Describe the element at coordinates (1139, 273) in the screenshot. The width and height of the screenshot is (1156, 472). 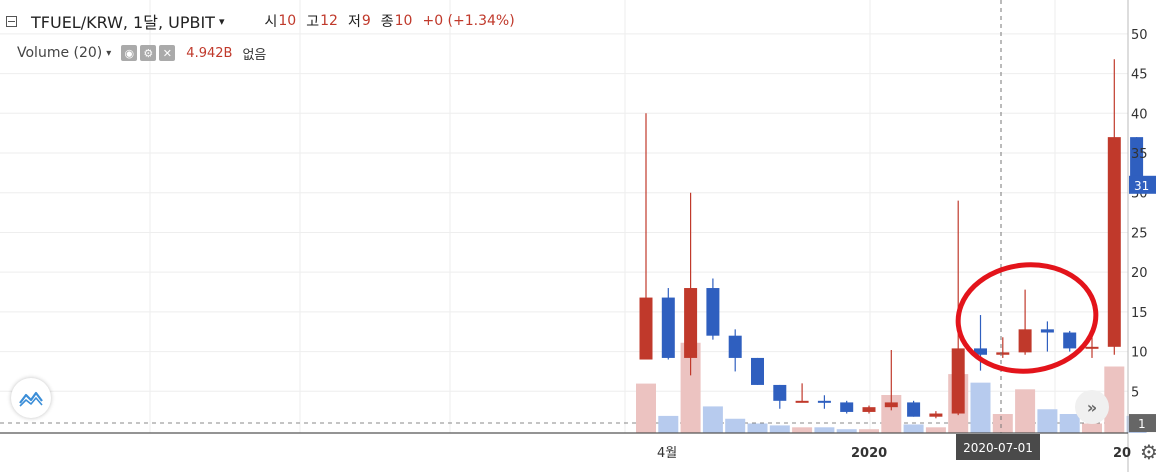
I see `y-tick-label: 20` at that location.